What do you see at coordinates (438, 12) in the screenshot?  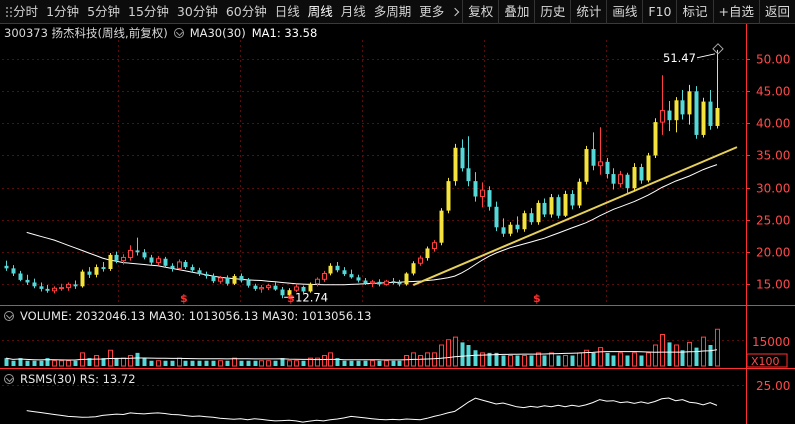 I see `more-periods-menu: 更多` at bounding box center [438, 12].